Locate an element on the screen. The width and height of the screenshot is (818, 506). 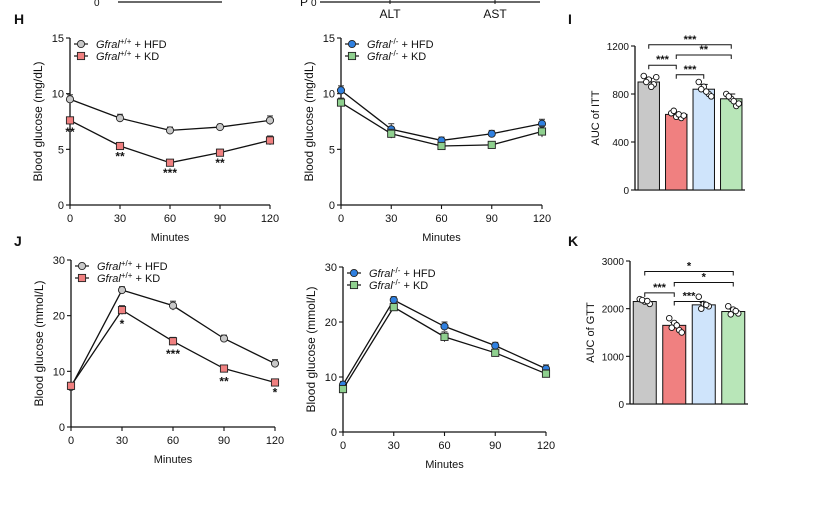
k-bracket-label-1: * is located at coordinates (704, 277).